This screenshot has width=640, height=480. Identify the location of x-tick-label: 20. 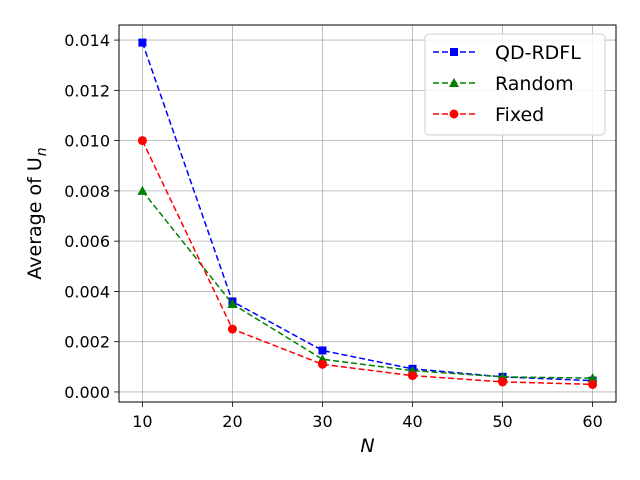
(232, 421).